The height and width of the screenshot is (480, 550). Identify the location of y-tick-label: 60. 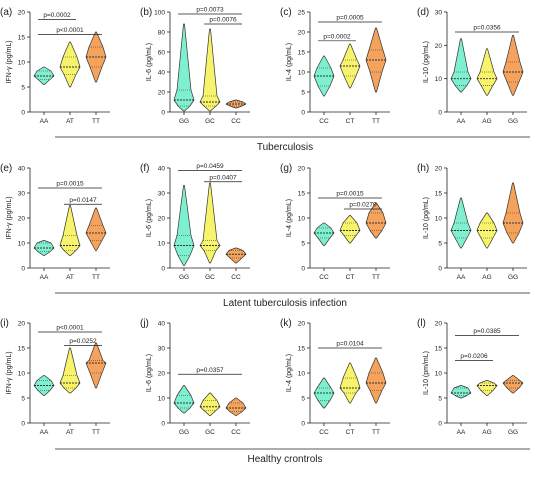
(162, 53).